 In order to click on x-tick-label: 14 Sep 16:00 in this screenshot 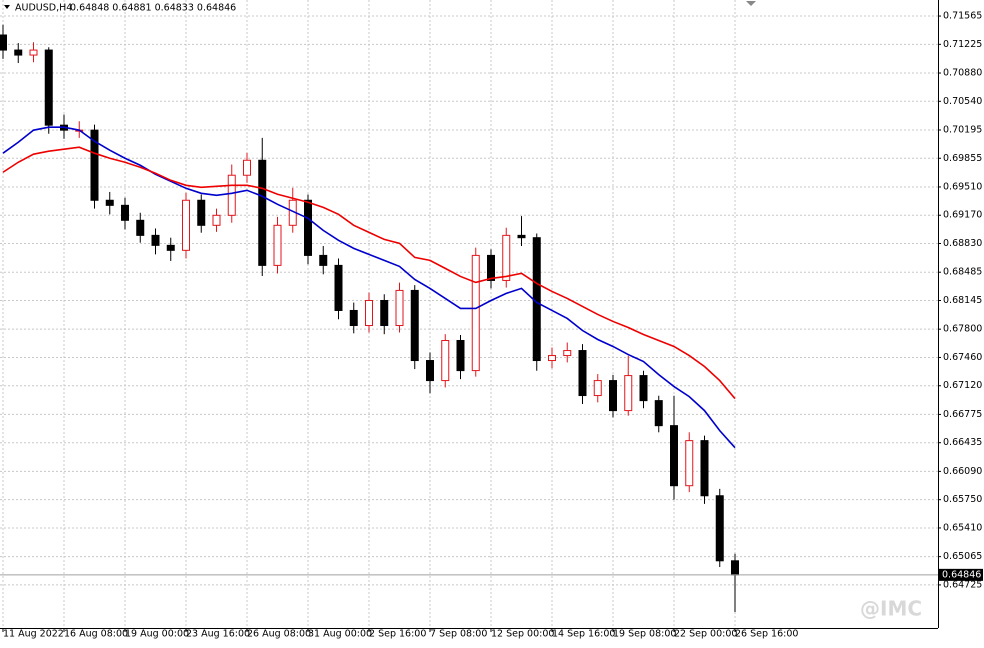, I will do `click(583, 634)`.